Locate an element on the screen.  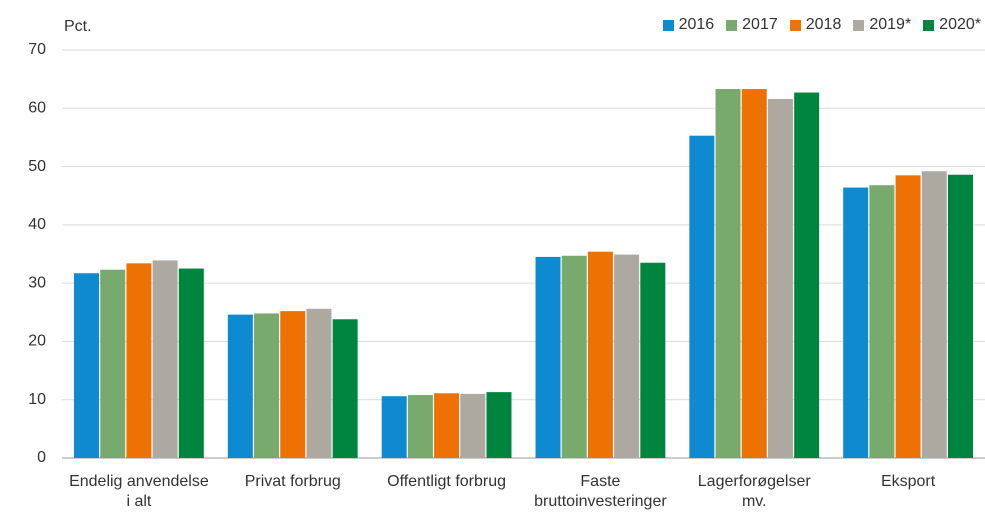
x-tick-label: Faste bruttoinvesteringer is located at coordinates (600, 491).